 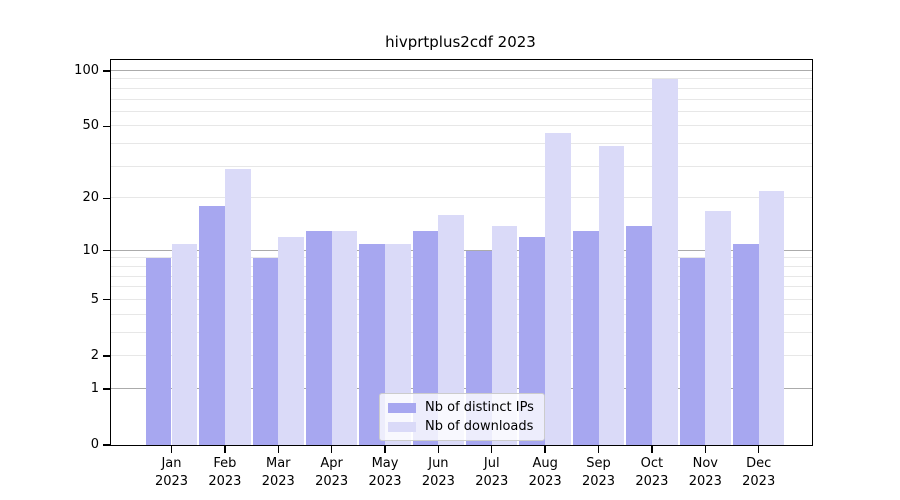 I want to click on legend-swatch-distinct-ips, so click(x=402, y=407).